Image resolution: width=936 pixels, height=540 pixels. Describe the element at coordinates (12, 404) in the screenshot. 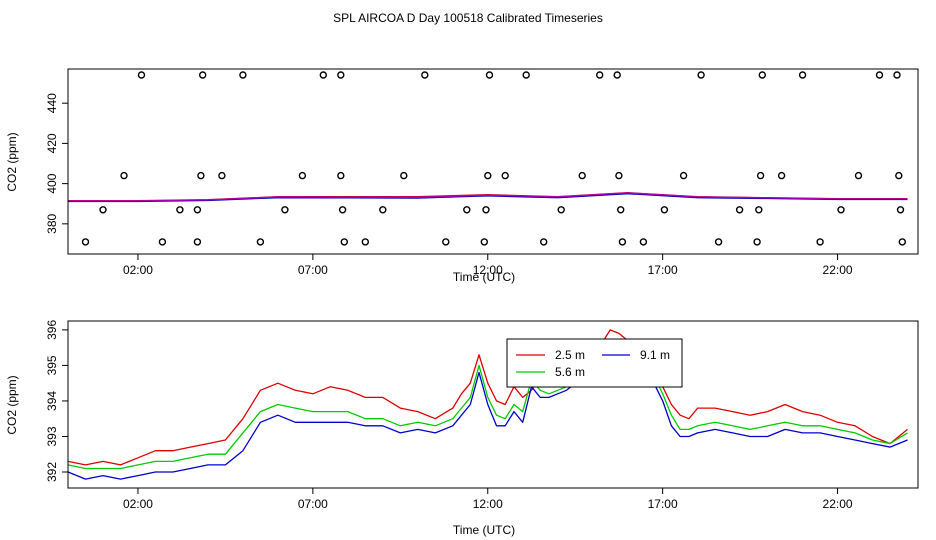

I see `bottom-y-axis-label: CO2 (ppm)` at that location.